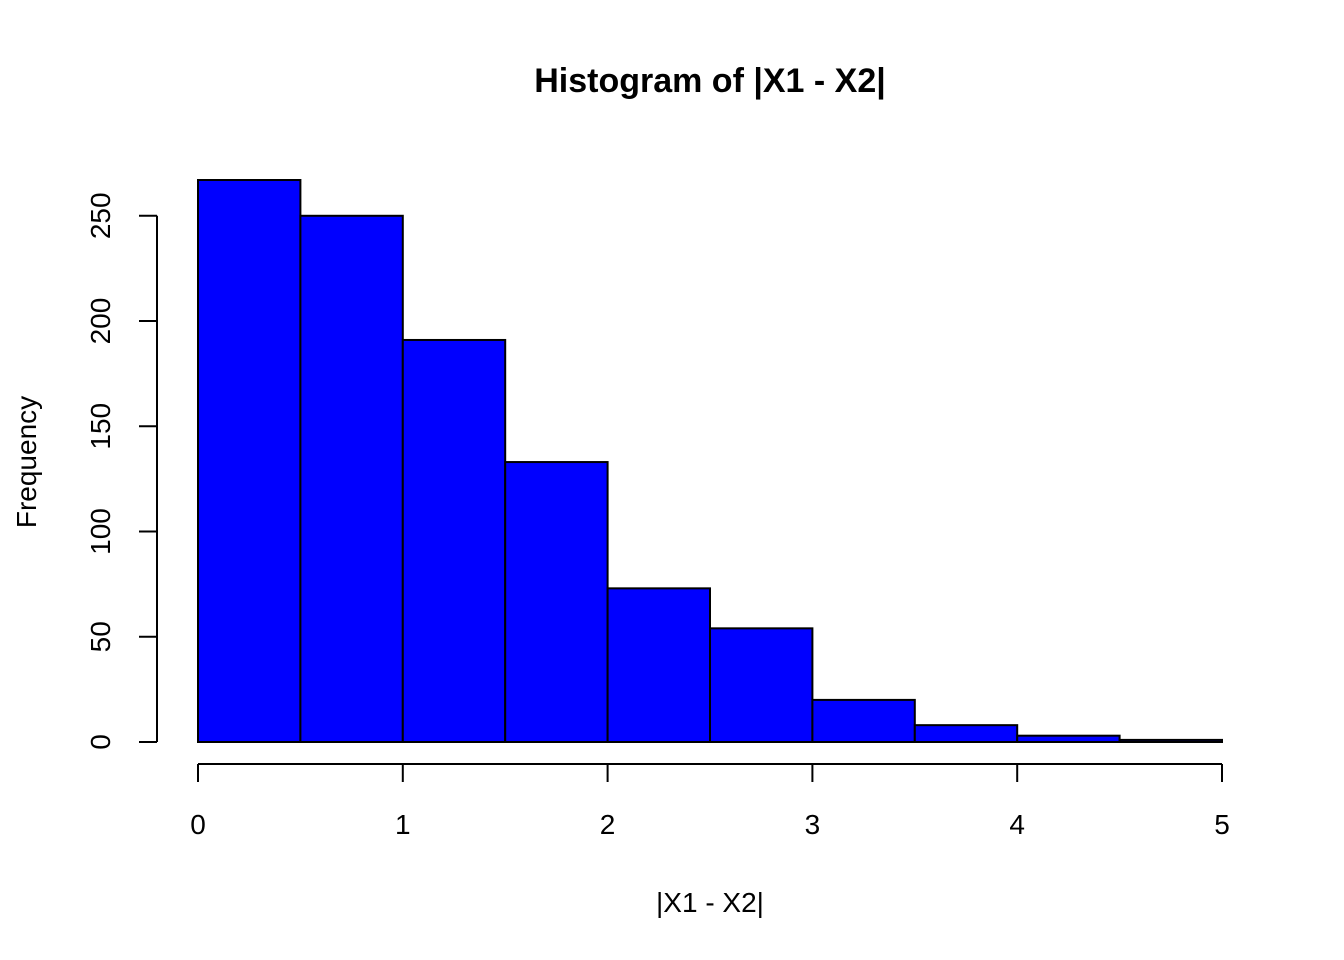 This screenshot has width=1344, height=960. I want to click on y-tick-label: 250, so click(100, 215).